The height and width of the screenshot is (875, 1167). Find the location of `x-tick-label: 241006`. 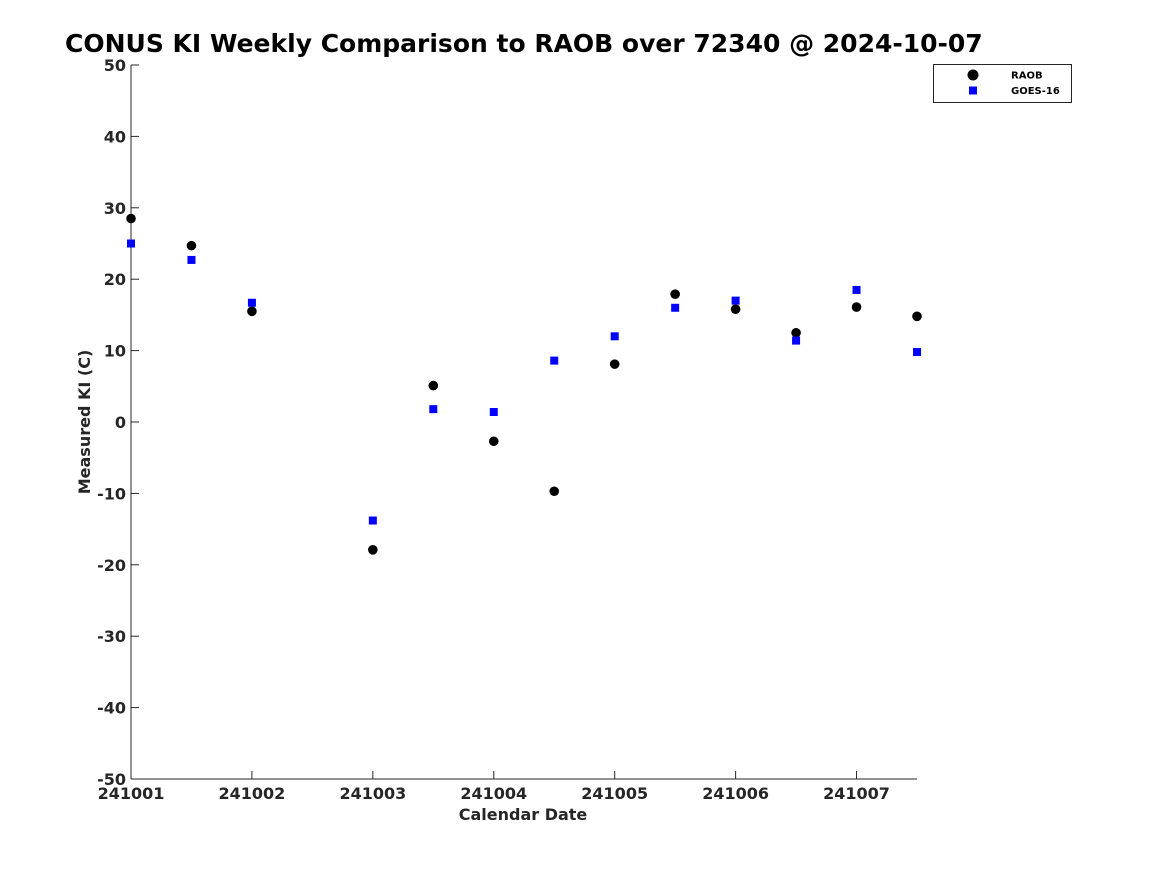

x-tick-label: 241006 is located at coordinates (735, 793).